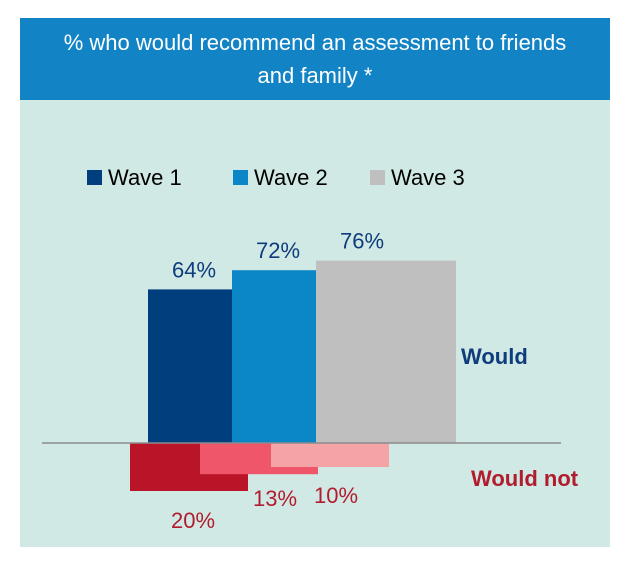 This screenshot has width=625, height=567. What do you see at coordinates (362, 241) in the screenshot?
I see `data-label-would-wave-3: 76%` at bounding box center [362, 241].